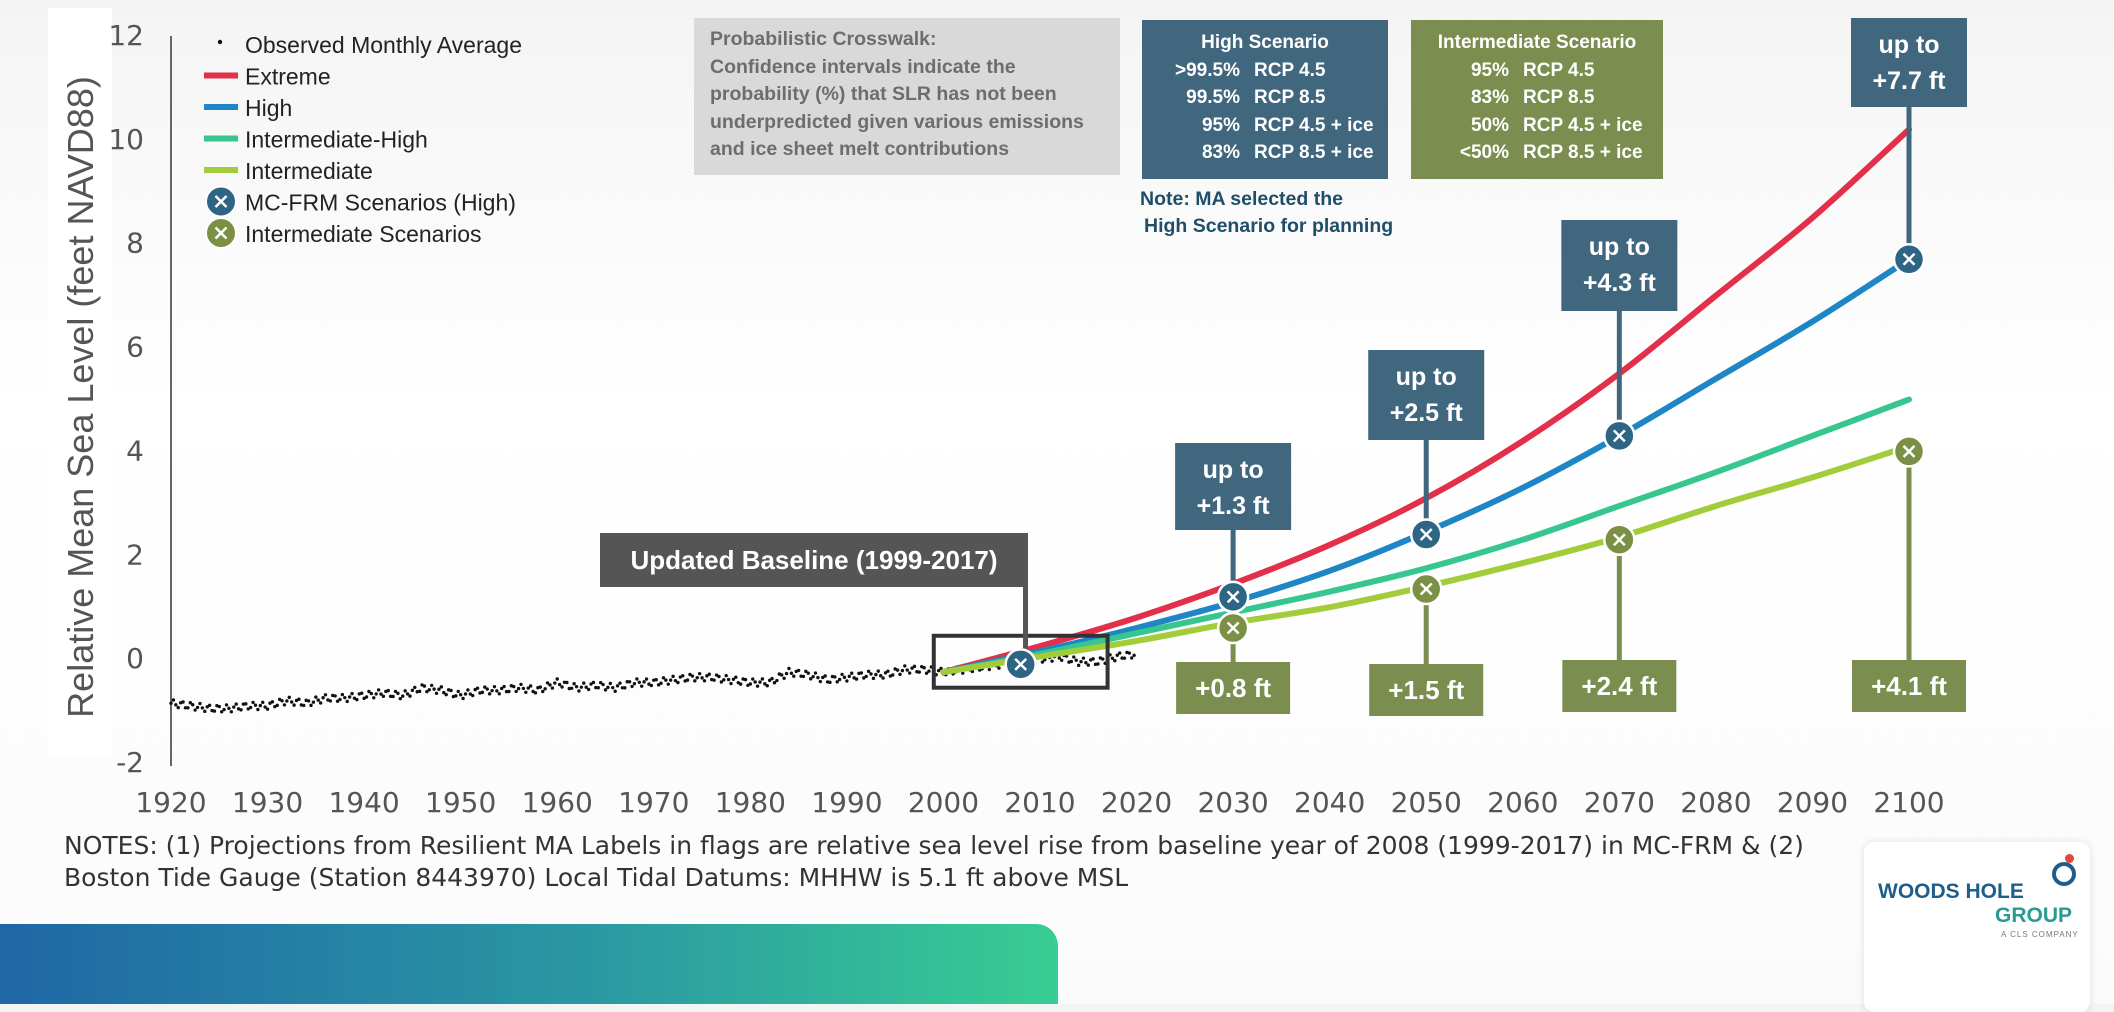 This screenshot has width=2114, height=1012. I want to click on intermediate-flag-label: +0.8 ft, so click(1233, 688).